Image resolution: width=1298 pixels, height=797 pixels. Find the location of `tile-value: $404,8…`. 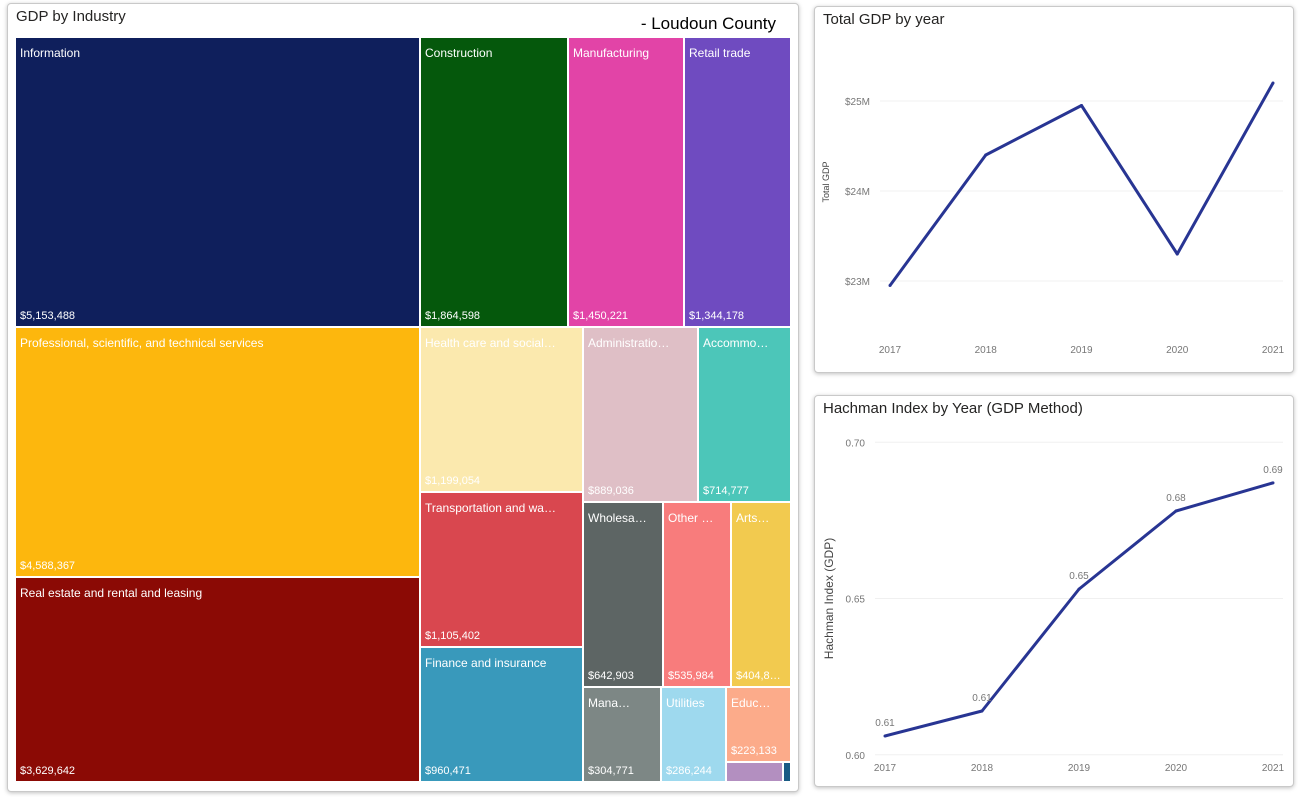

tile-value: $404,8… is located at coordinates (758, 676).